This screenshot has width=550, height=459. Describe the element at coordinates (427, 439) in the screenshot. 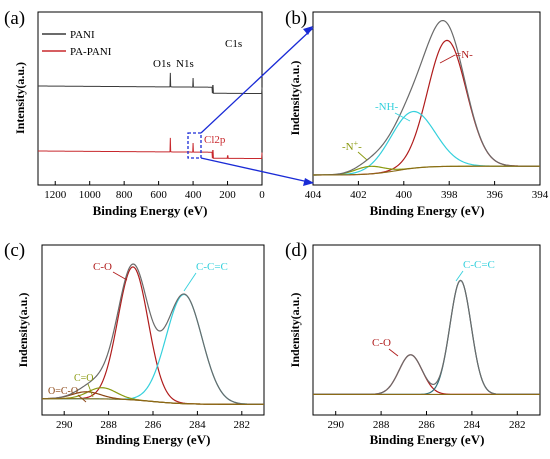

I see `panel-d-xlabel: Binding Energy (eV)` at that location.